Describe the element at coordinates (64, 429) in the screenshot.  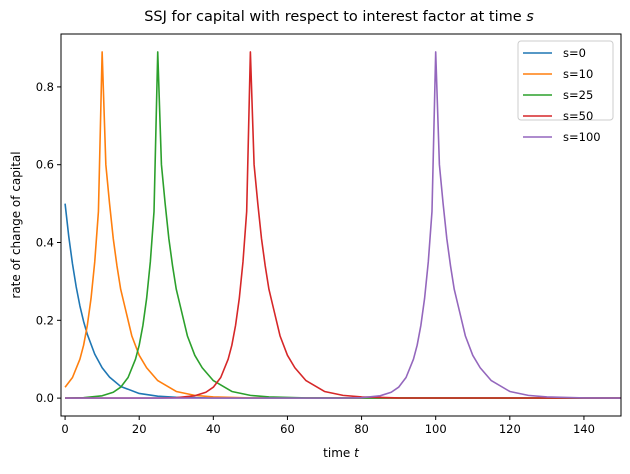
I see `x-tick-label: 0` at that location.